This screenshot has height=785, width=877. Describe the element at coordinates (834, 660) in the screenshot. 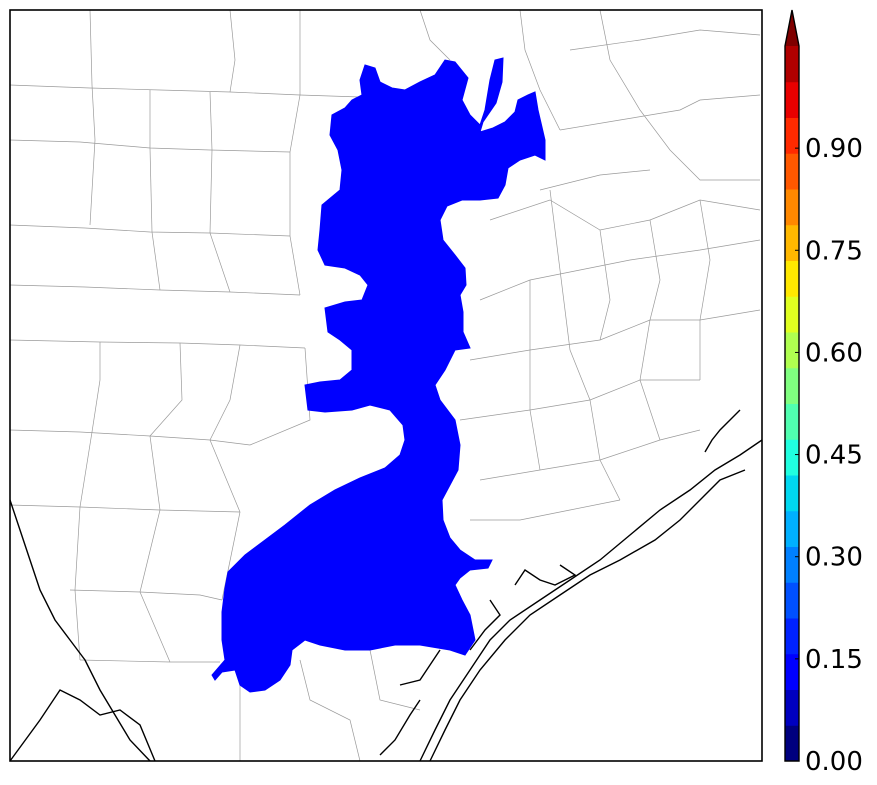

I see `colorbar-tick-label: 0.15` at that location.